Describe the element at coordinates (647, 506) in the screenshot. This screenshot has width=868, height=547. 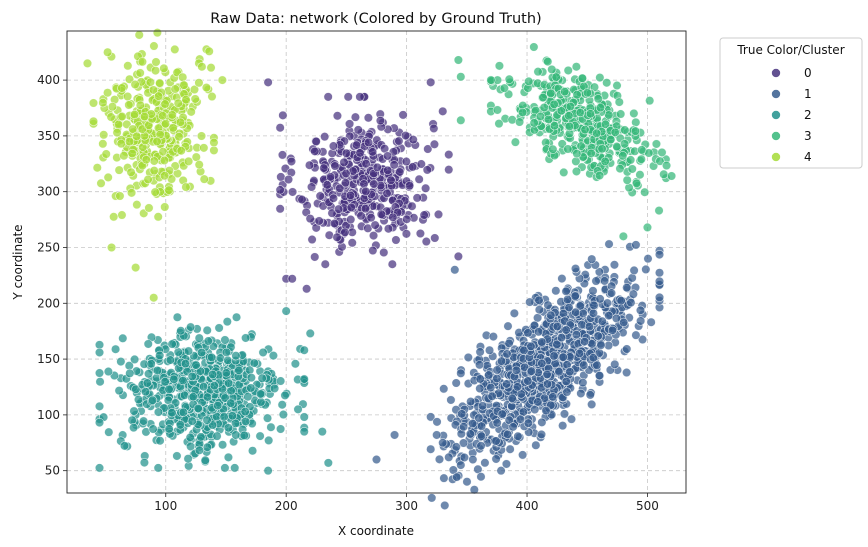
I see `x-tick-label: 500` at that location.